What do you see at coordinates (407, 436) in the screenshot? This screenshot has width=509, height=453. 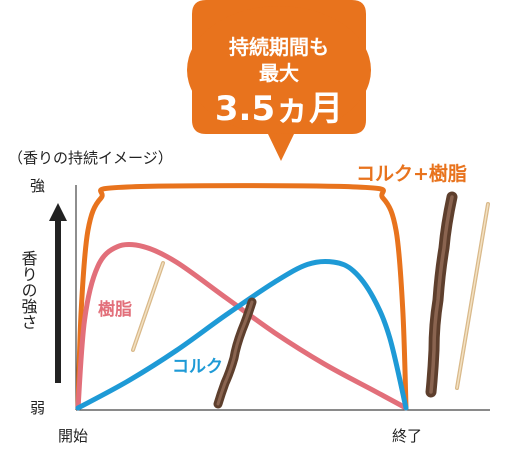 I see `x-axis-end-label: 終了` at bounding box center [407, 436].